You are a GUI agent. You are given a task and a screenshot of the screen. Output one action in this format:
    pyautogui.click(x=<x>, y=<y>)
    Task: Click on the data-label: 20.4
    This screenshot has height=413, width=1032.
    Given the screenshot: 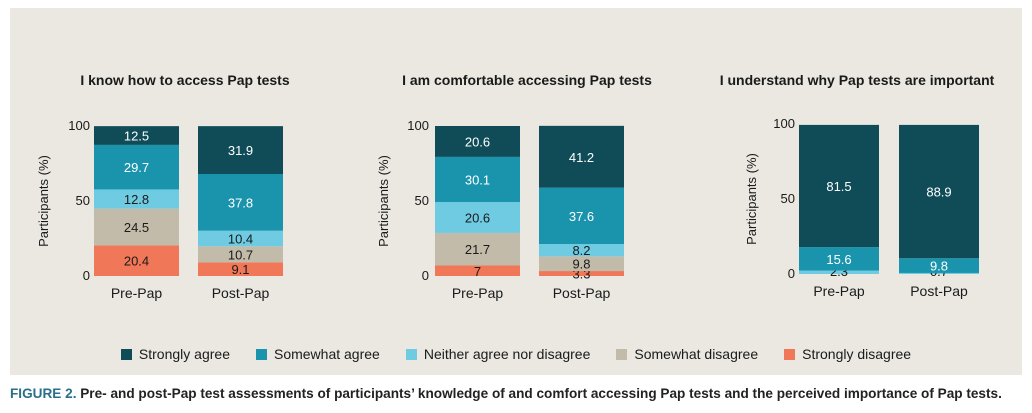 What is the action you would take?
    pyautogui.click(x=136, y=261)
    